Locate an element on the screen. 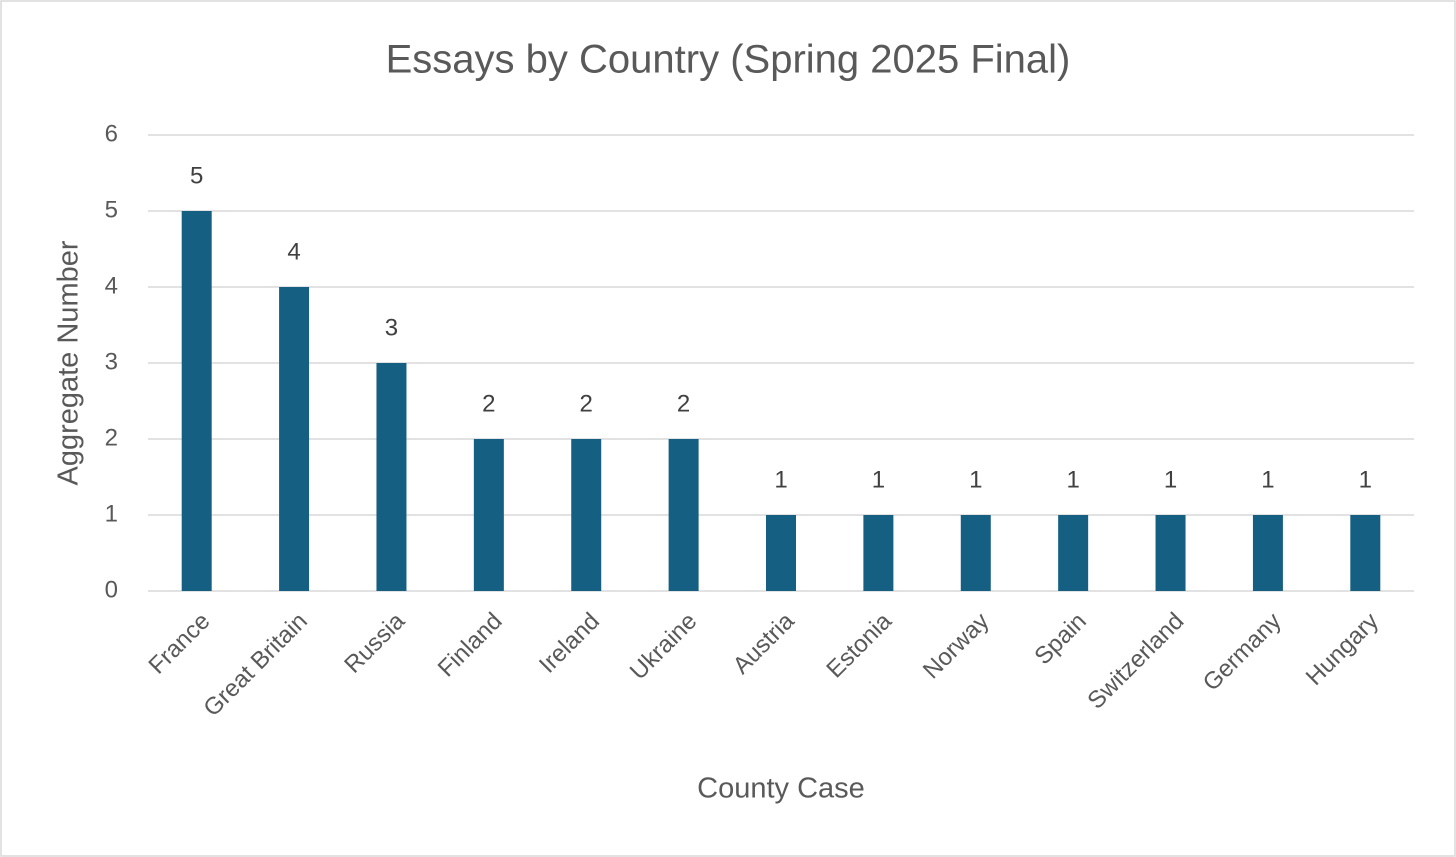 The height and width of the screenshot is (857, 1456). data-label: 4 is located at coordinates (293, 251).